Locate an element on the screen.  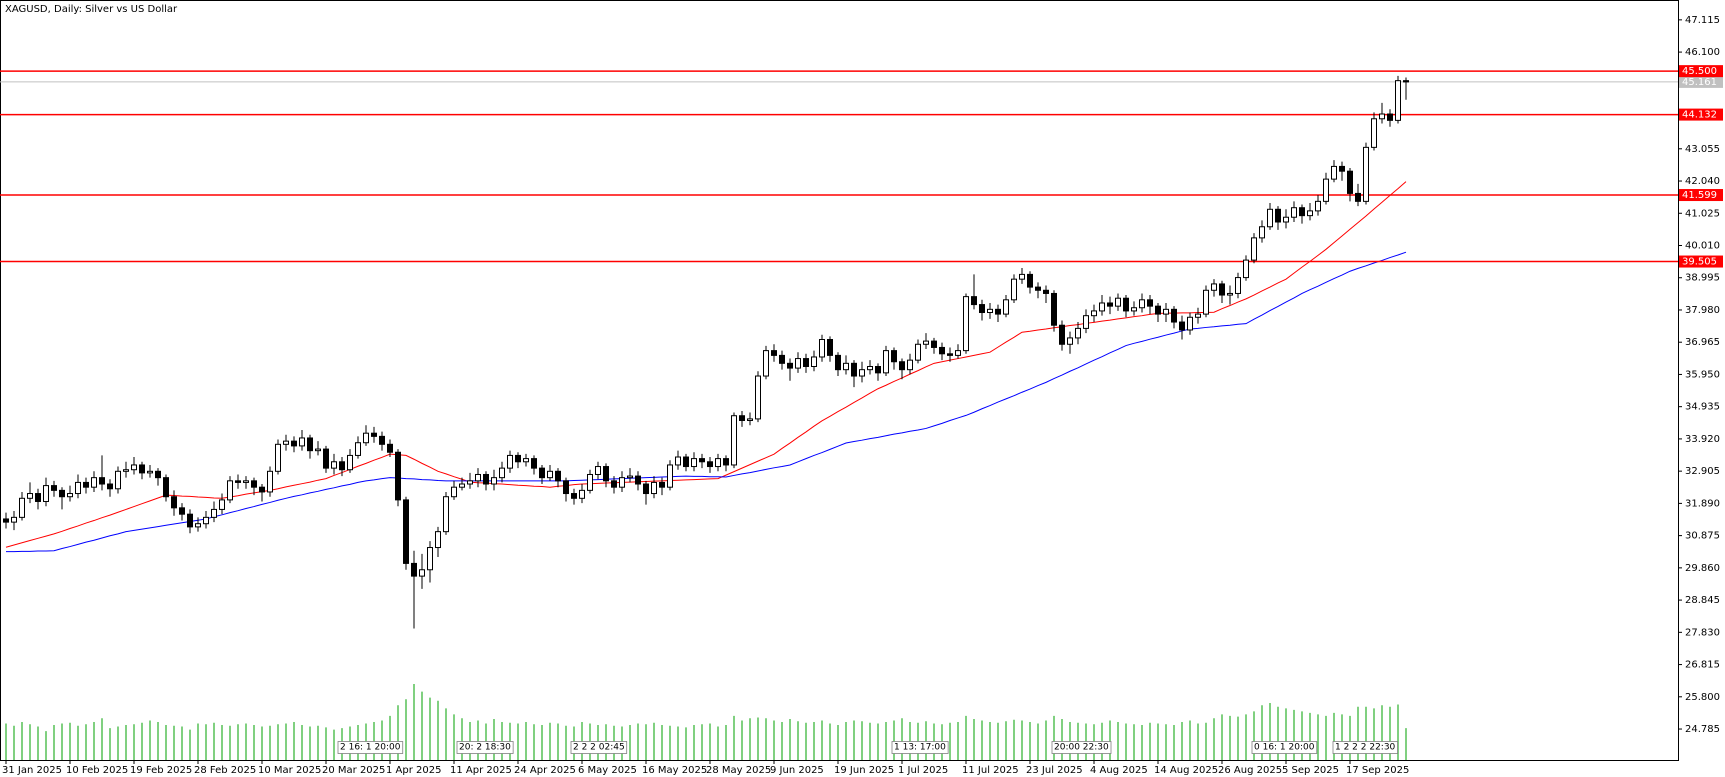
y-tick-label: 43.055 is located at coordinates (1702, 149).